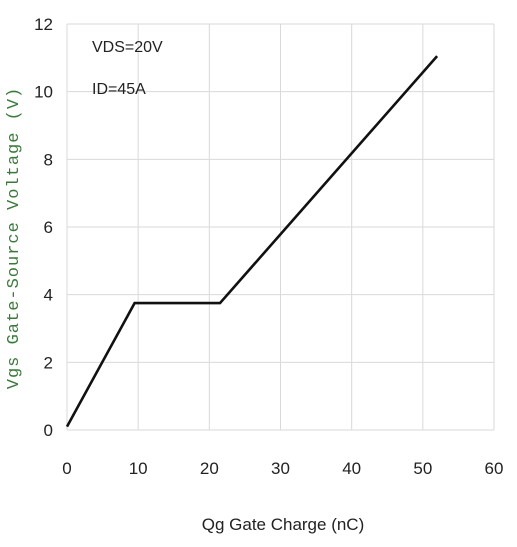  I want to click on x-tick-label: 30, so click(280, 468).